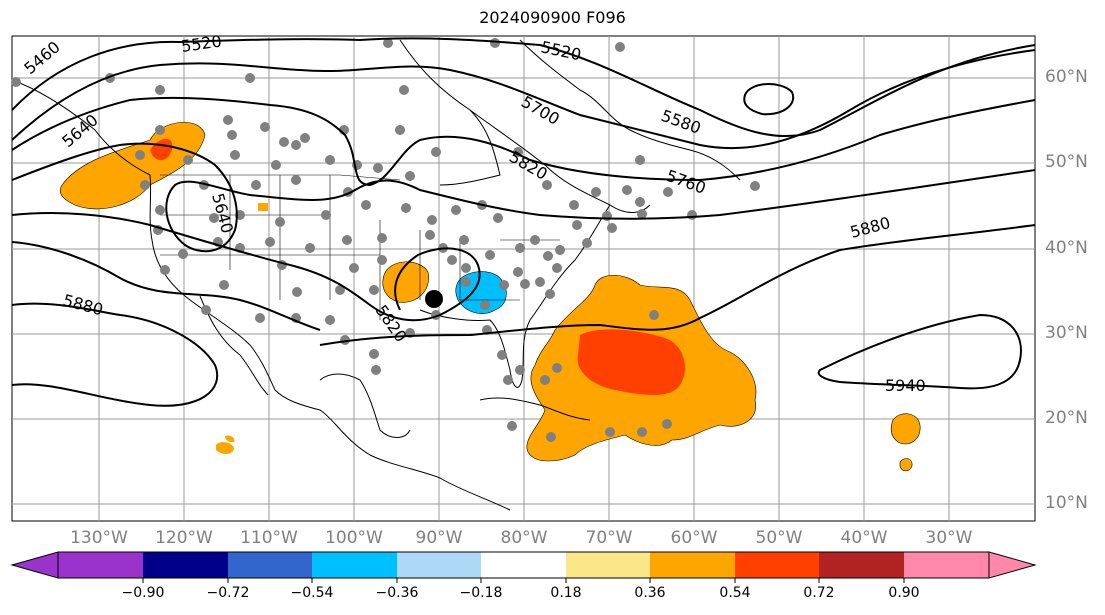 This screenshot has width=1105, height=615. What do you see at coordinates (650, 593) in the screenshot?
I see `colorbar-tick-label: 0.36` at bounding box center [650, 593].